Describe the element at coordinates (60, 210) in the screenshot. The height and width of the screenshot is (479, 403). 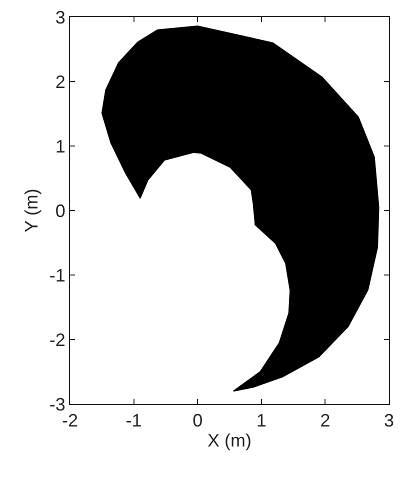
I see `y-tick-label: 0` at that location.